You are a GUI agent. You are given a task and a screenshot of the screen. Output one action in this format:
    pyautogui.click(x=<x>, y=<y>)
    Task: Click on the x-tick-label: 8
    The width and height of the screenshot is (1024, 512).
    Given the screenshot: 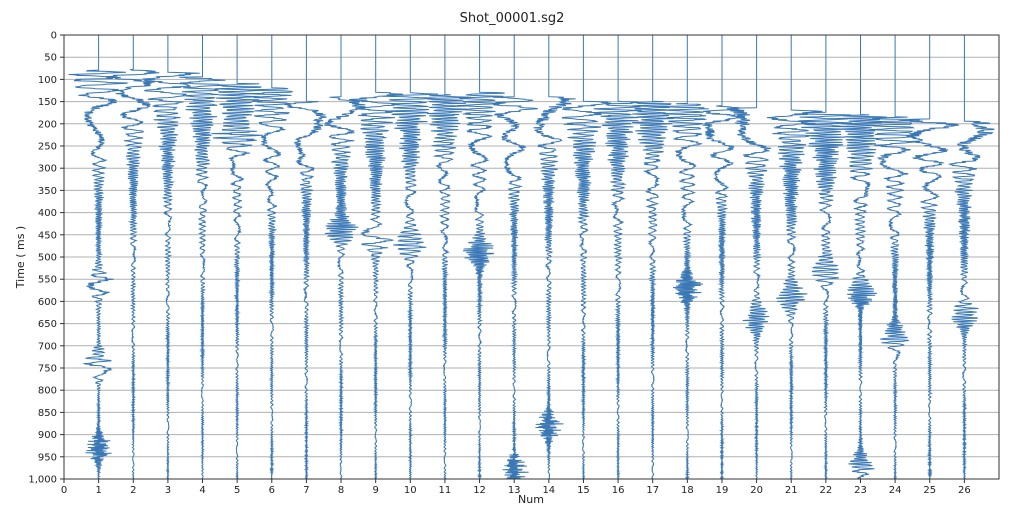 What is the action you would take?
    pyautogui.click(x=341, y=490)
    